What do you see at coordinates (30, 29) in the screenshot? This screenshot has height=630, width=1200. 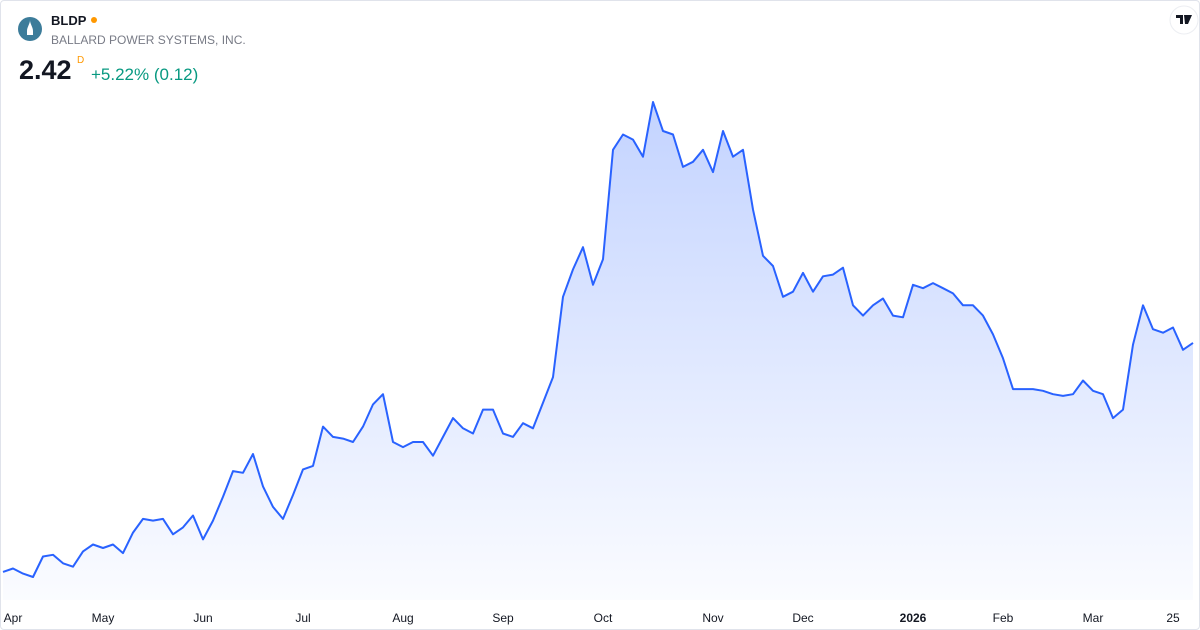 I see `logo` at bounding box center [30, 29].